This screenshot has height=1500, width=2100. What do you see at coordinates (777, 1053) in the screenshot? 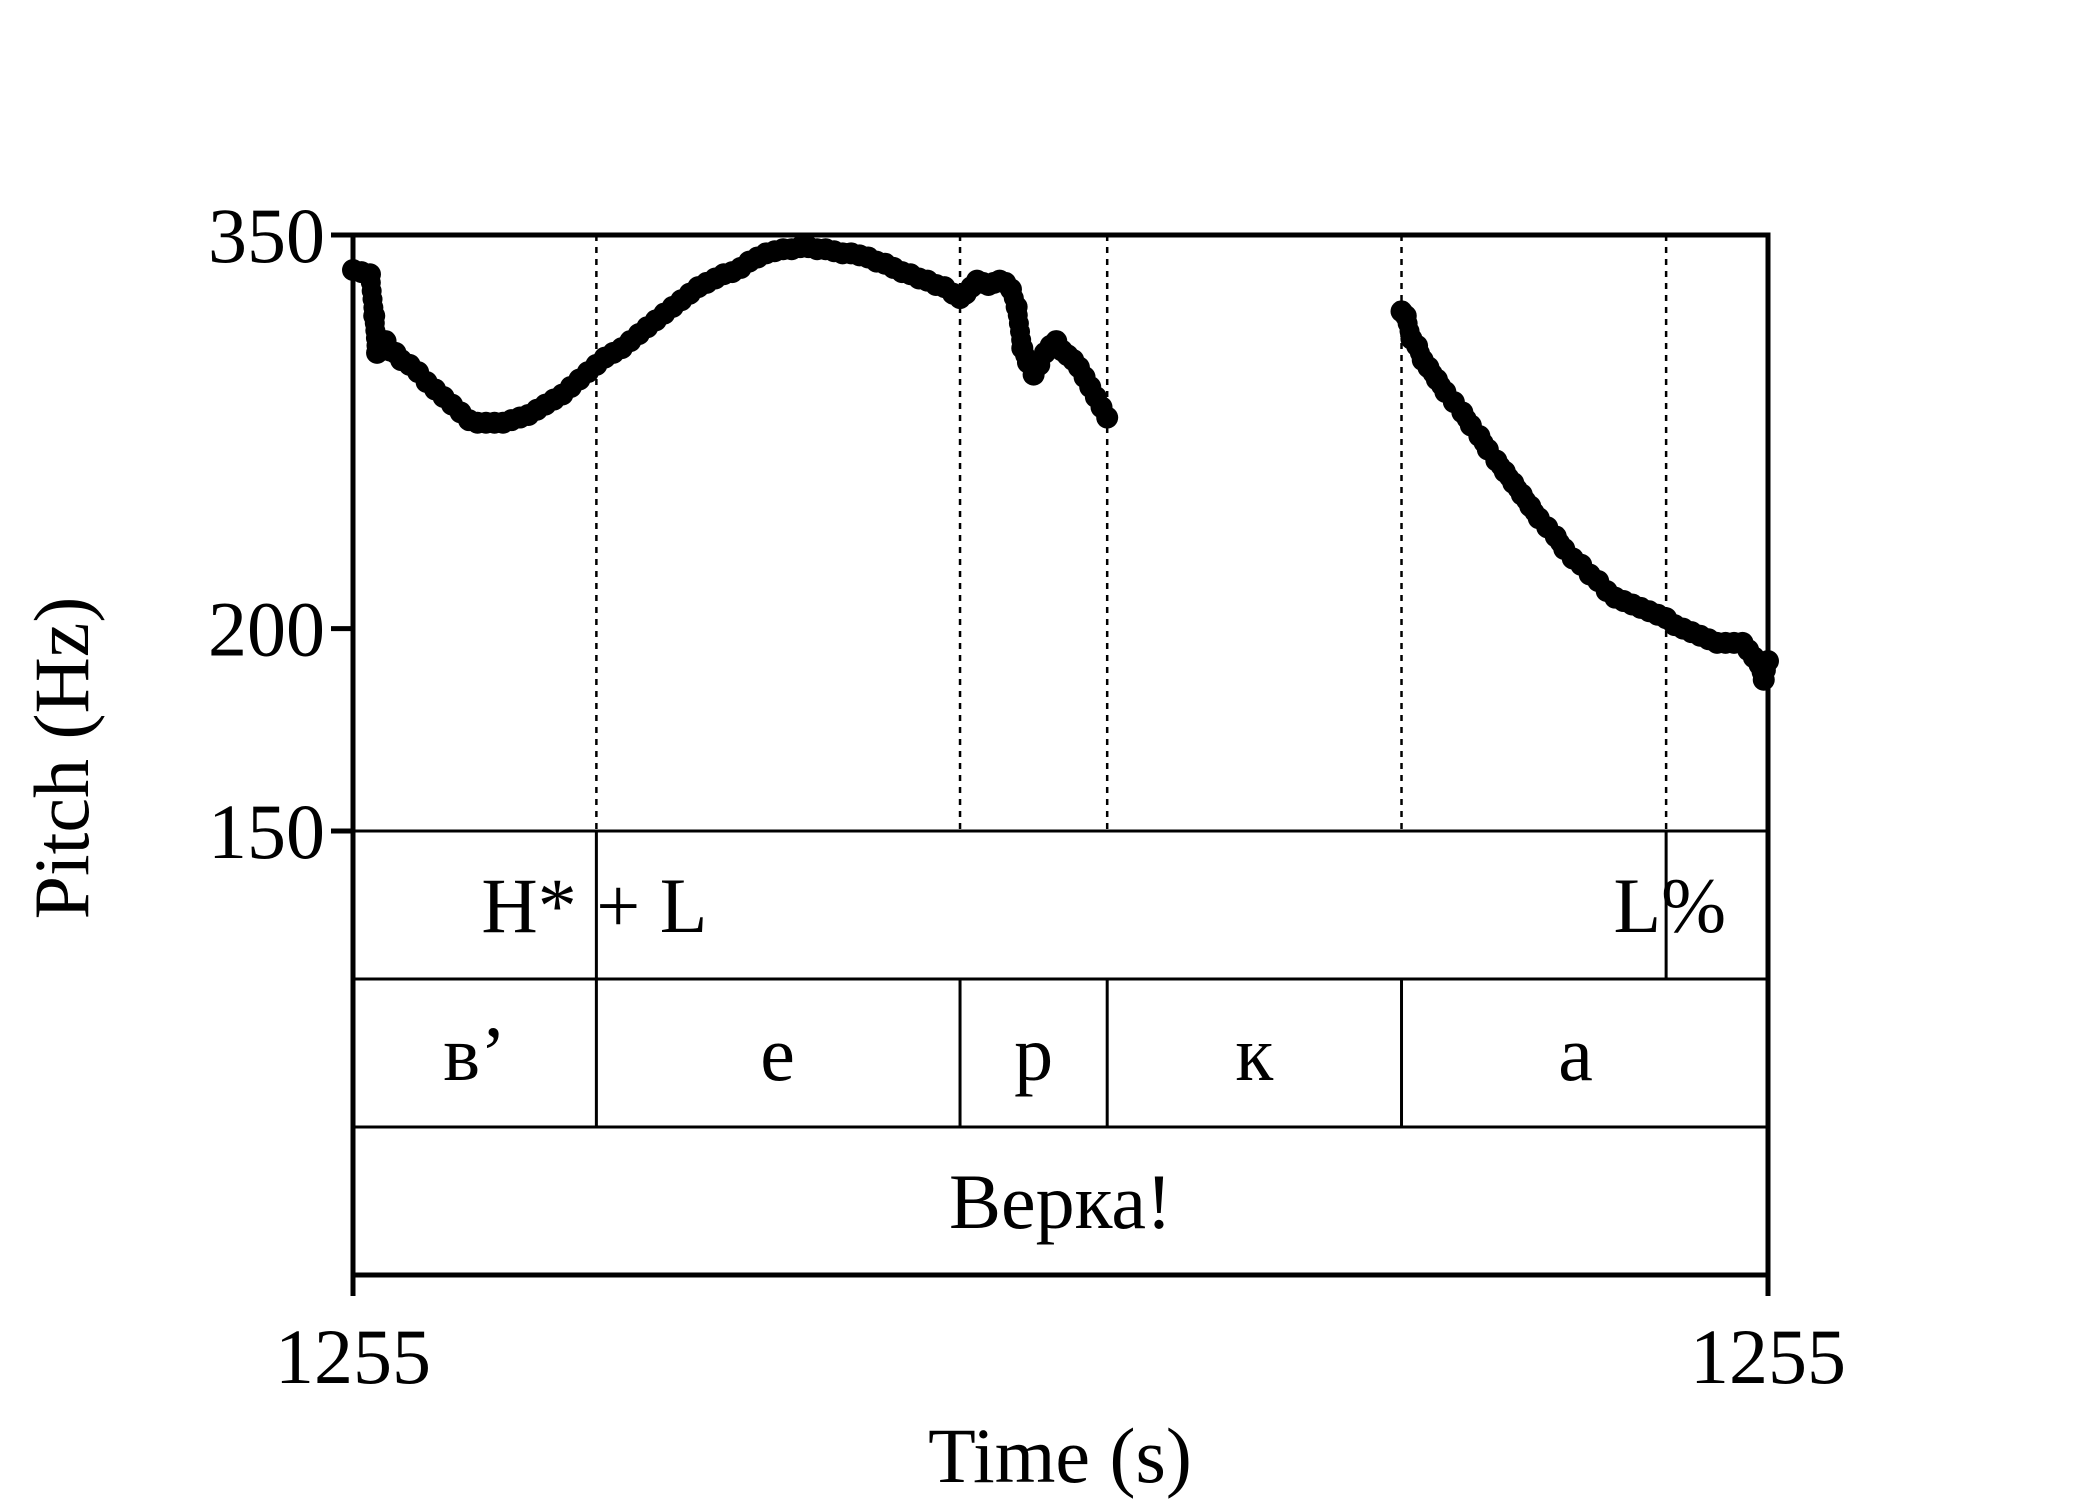
I see `tier-2-label-2: е` at bounding box center [777, 1053].